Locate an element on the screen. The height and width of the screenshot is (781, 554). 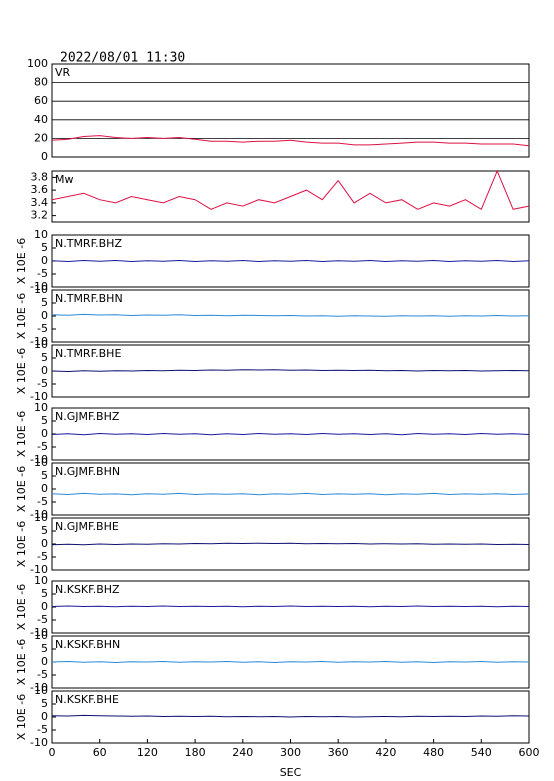
y-tick-label: 3.2 is located at coordinates (40, 215).